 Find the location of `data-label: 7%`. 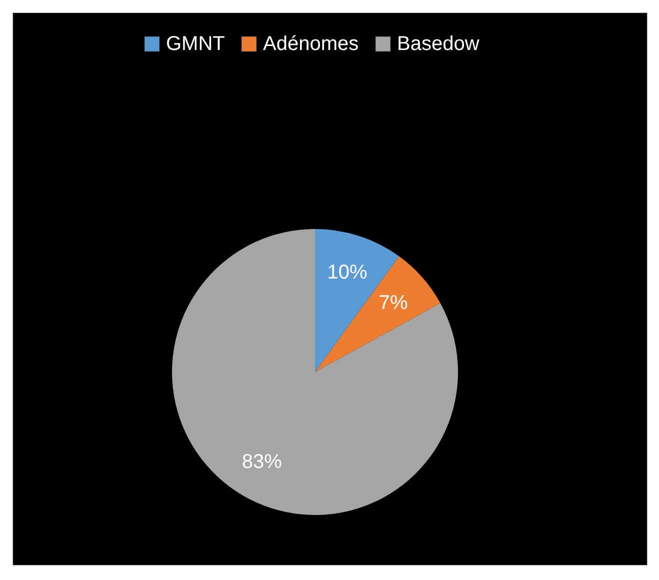

data-label: 7% is located at coordinates (393, 303).